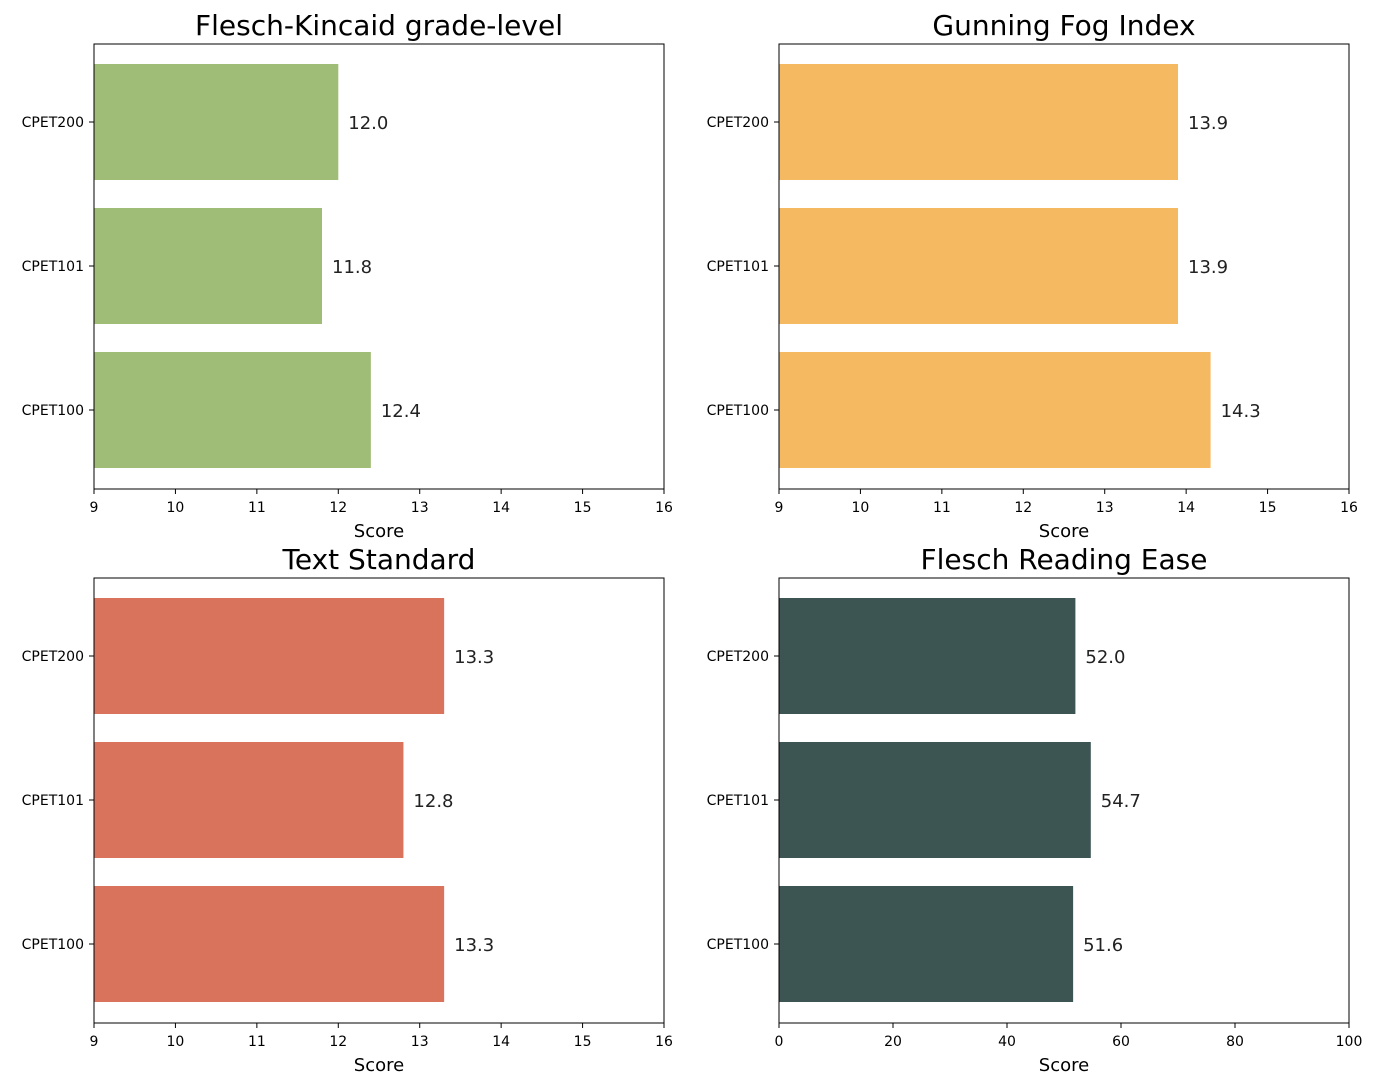 The image size is (1392, 1086). I want to click on data-label: 11.8, so click(352, 267).